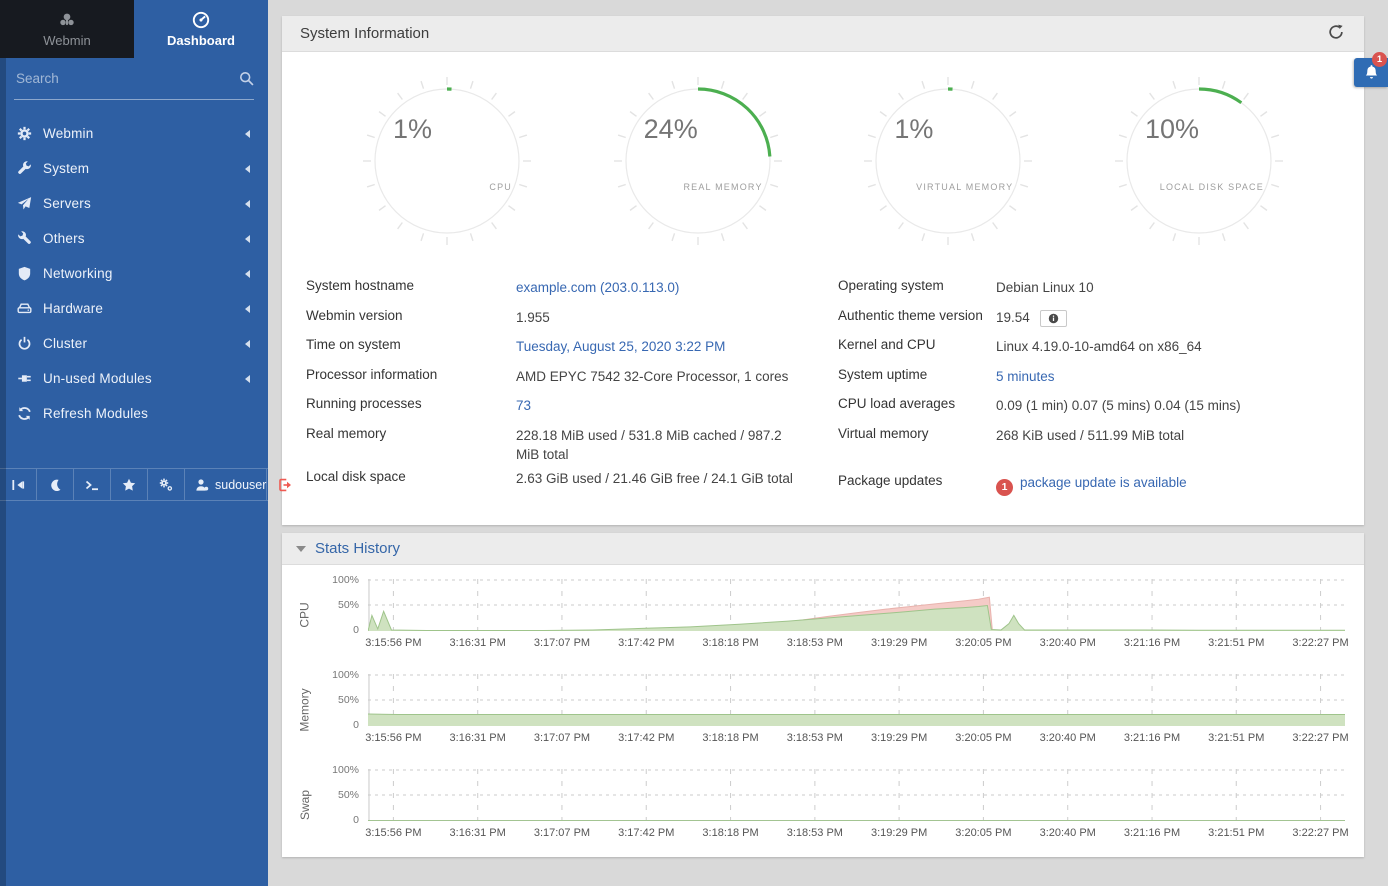 The height and width of the screenshot is (886, 1388). I want to click on gauge-local-disk-space: 10% LOCAL DISK SPACE, so click(1199, 161).